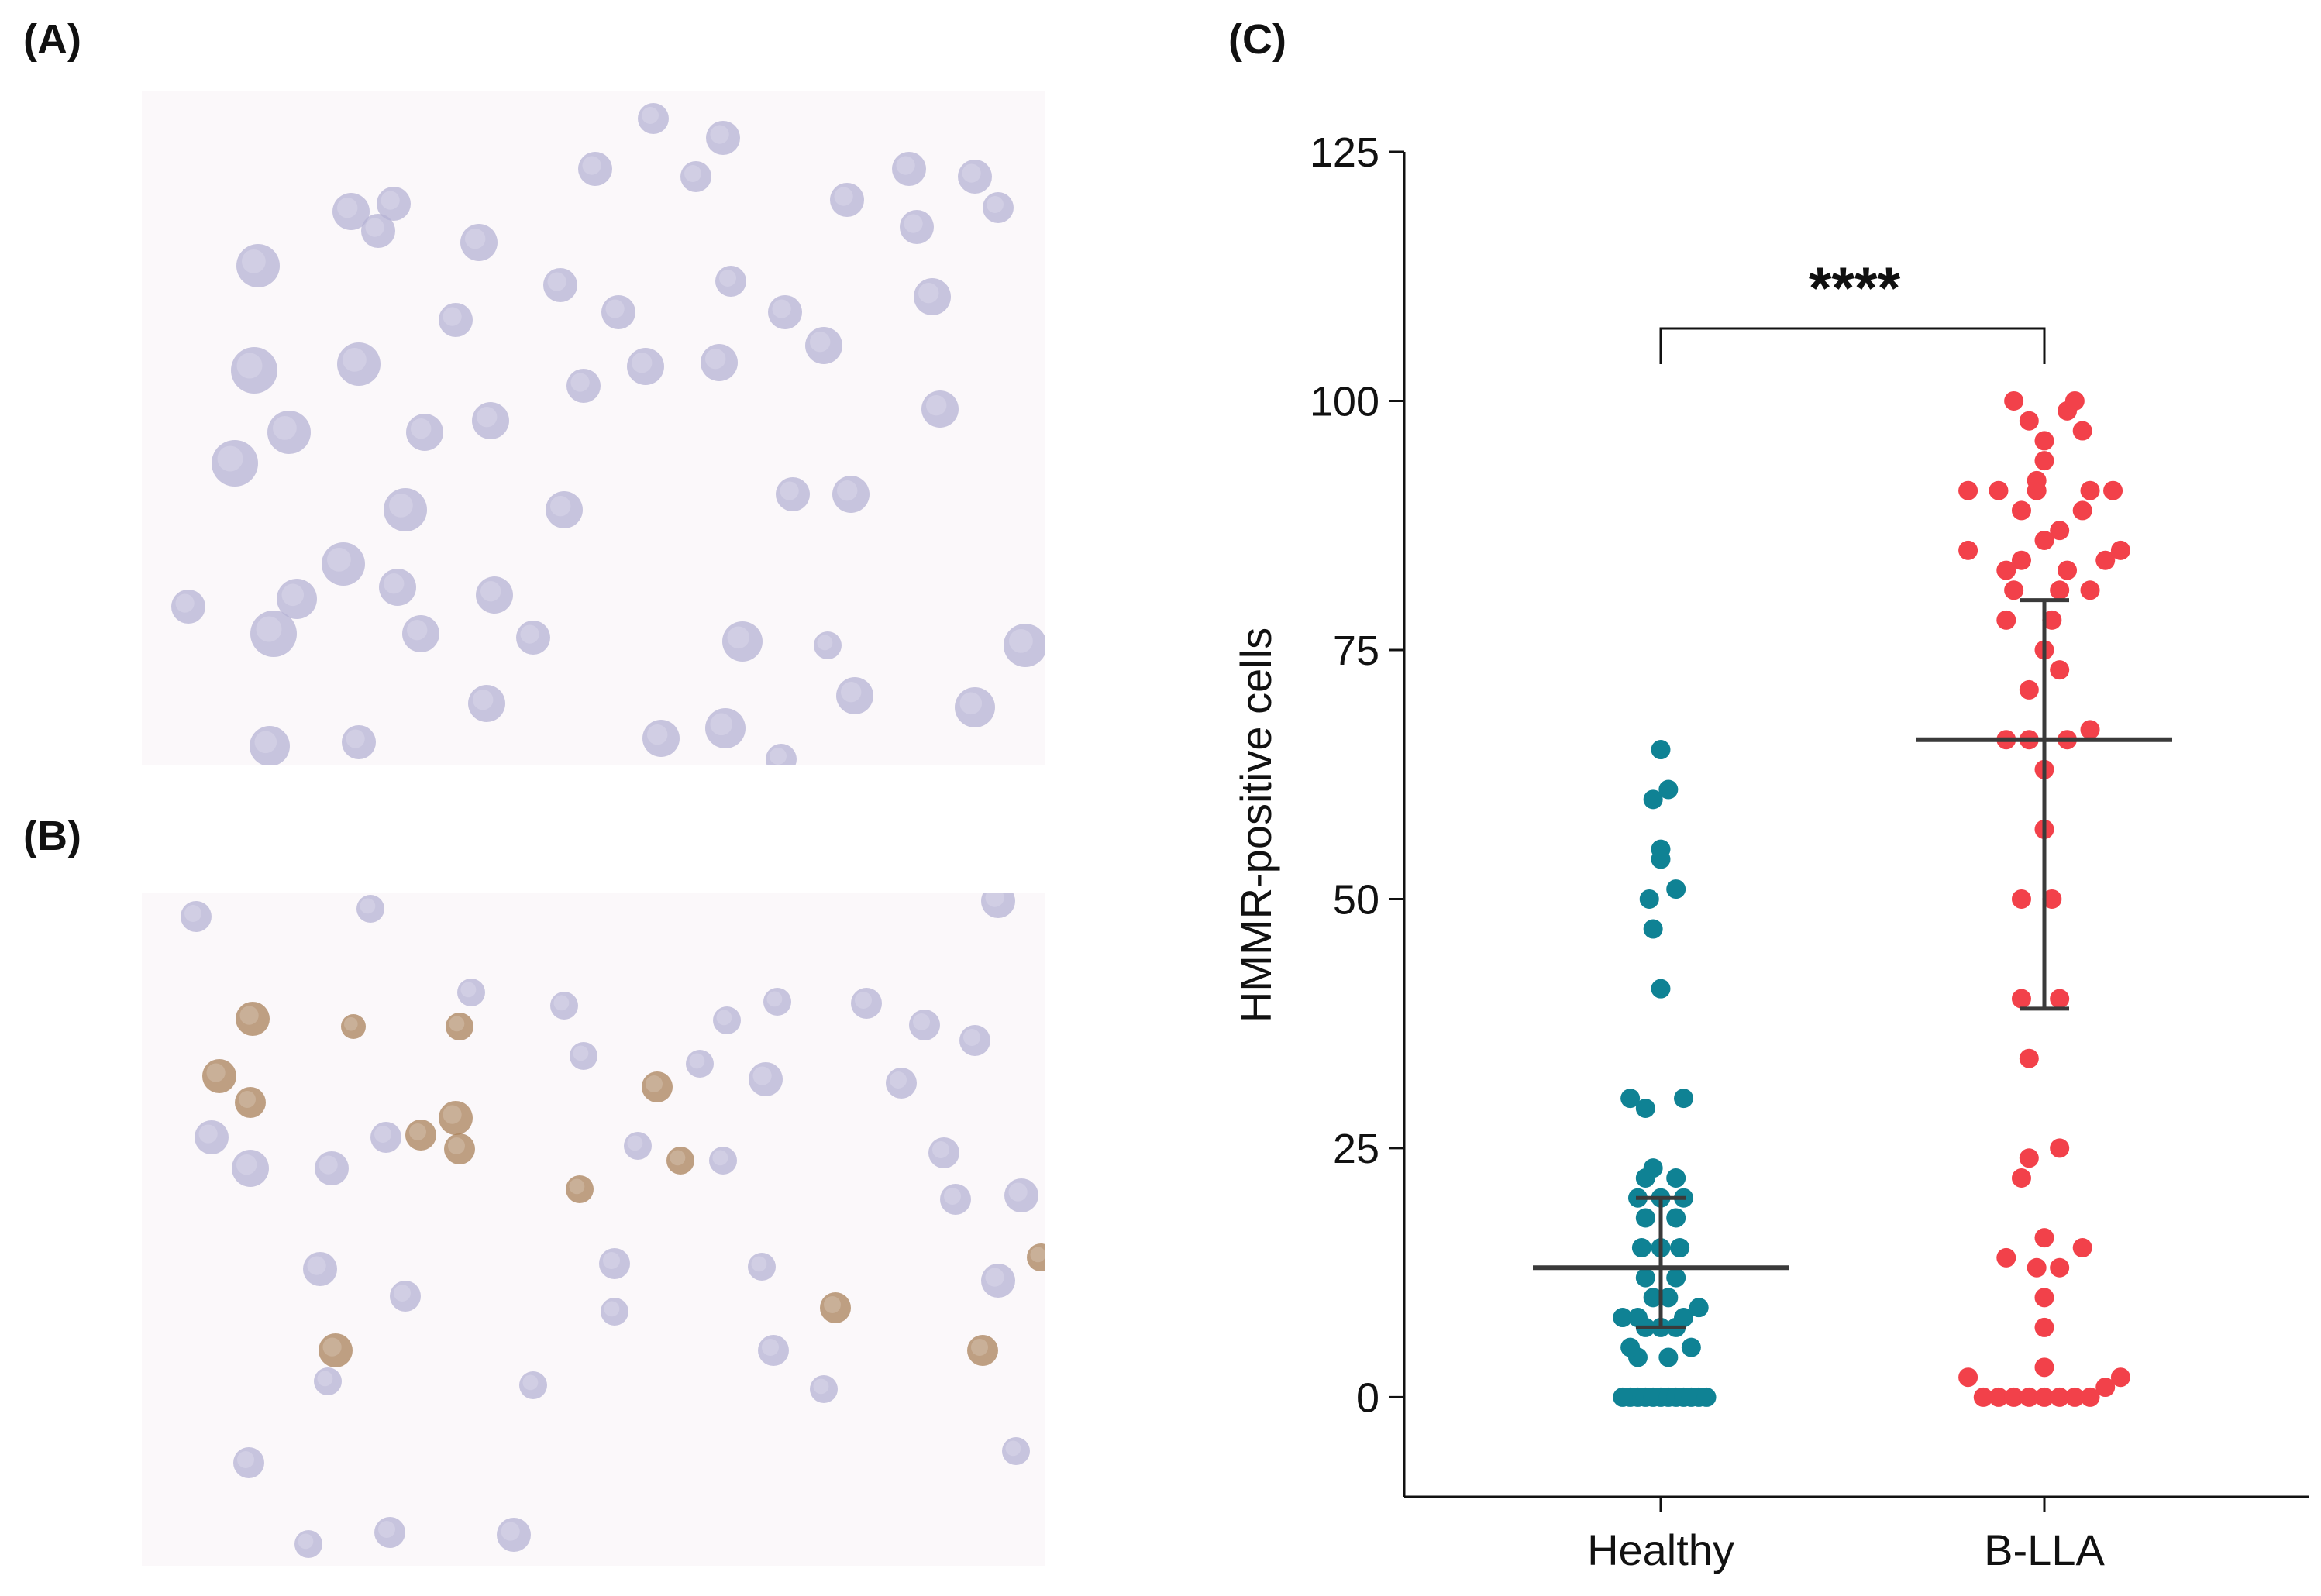 The width and height of the screenshot is (2321, 1596). What do you see at coordinates (1855, 289) in the screenshot?
I see `significance-label: ****` at bounding box center [1855, 289].